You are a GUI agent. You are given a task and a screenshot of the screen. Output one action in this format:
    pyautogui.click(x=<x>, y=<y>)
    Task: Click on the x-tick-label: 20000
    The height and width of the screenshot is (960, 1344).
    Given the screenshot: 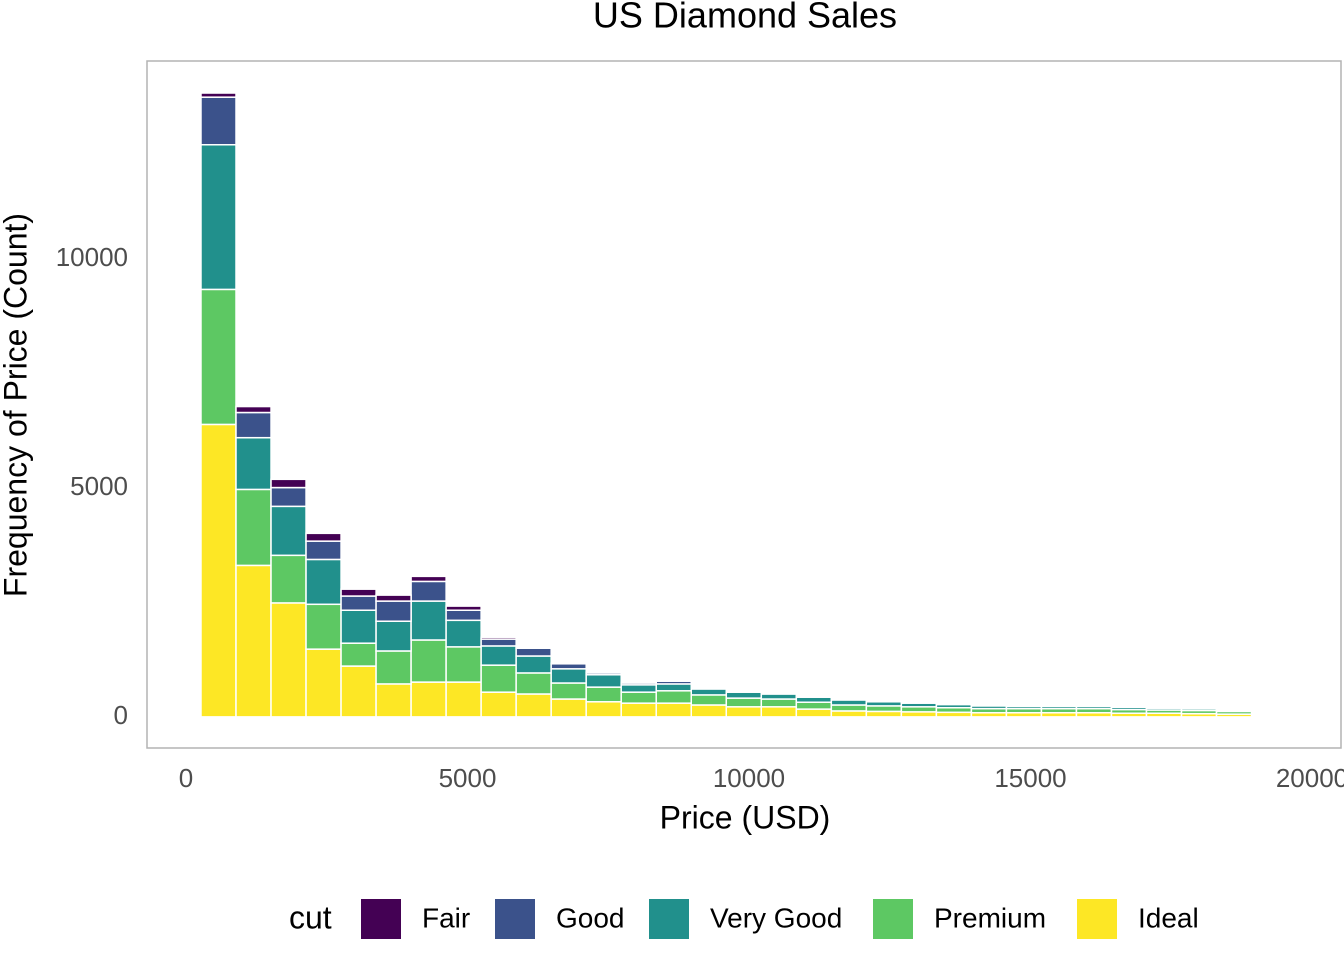 What is the action you would take?
    pyautogui.click(x=1310, y=778)
    